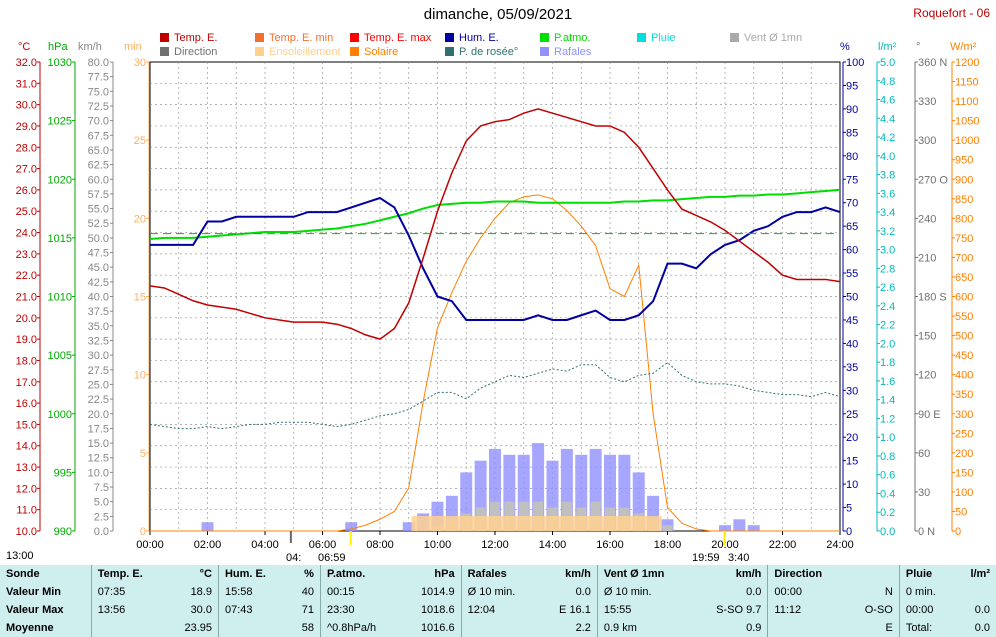 The height and width of the screenshot is (637, 996). What do you see at coordinates (706, 558) in the screenshot?
I see `sunset-label: 19:59` at bounding box center [706, 558].